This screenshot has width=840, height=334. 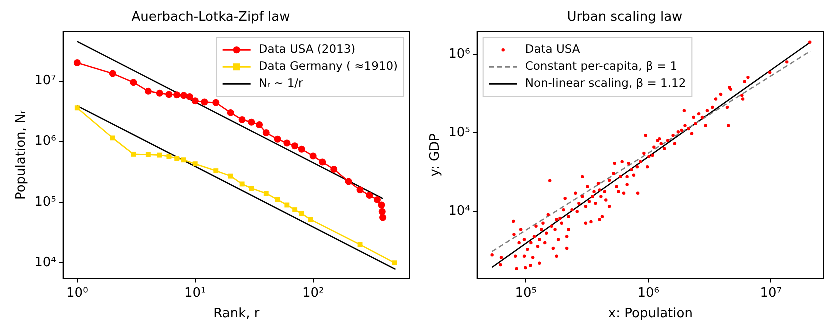 I want to click on legend-label: Data Germany ( ≈1910), so click(x=328, y=66).